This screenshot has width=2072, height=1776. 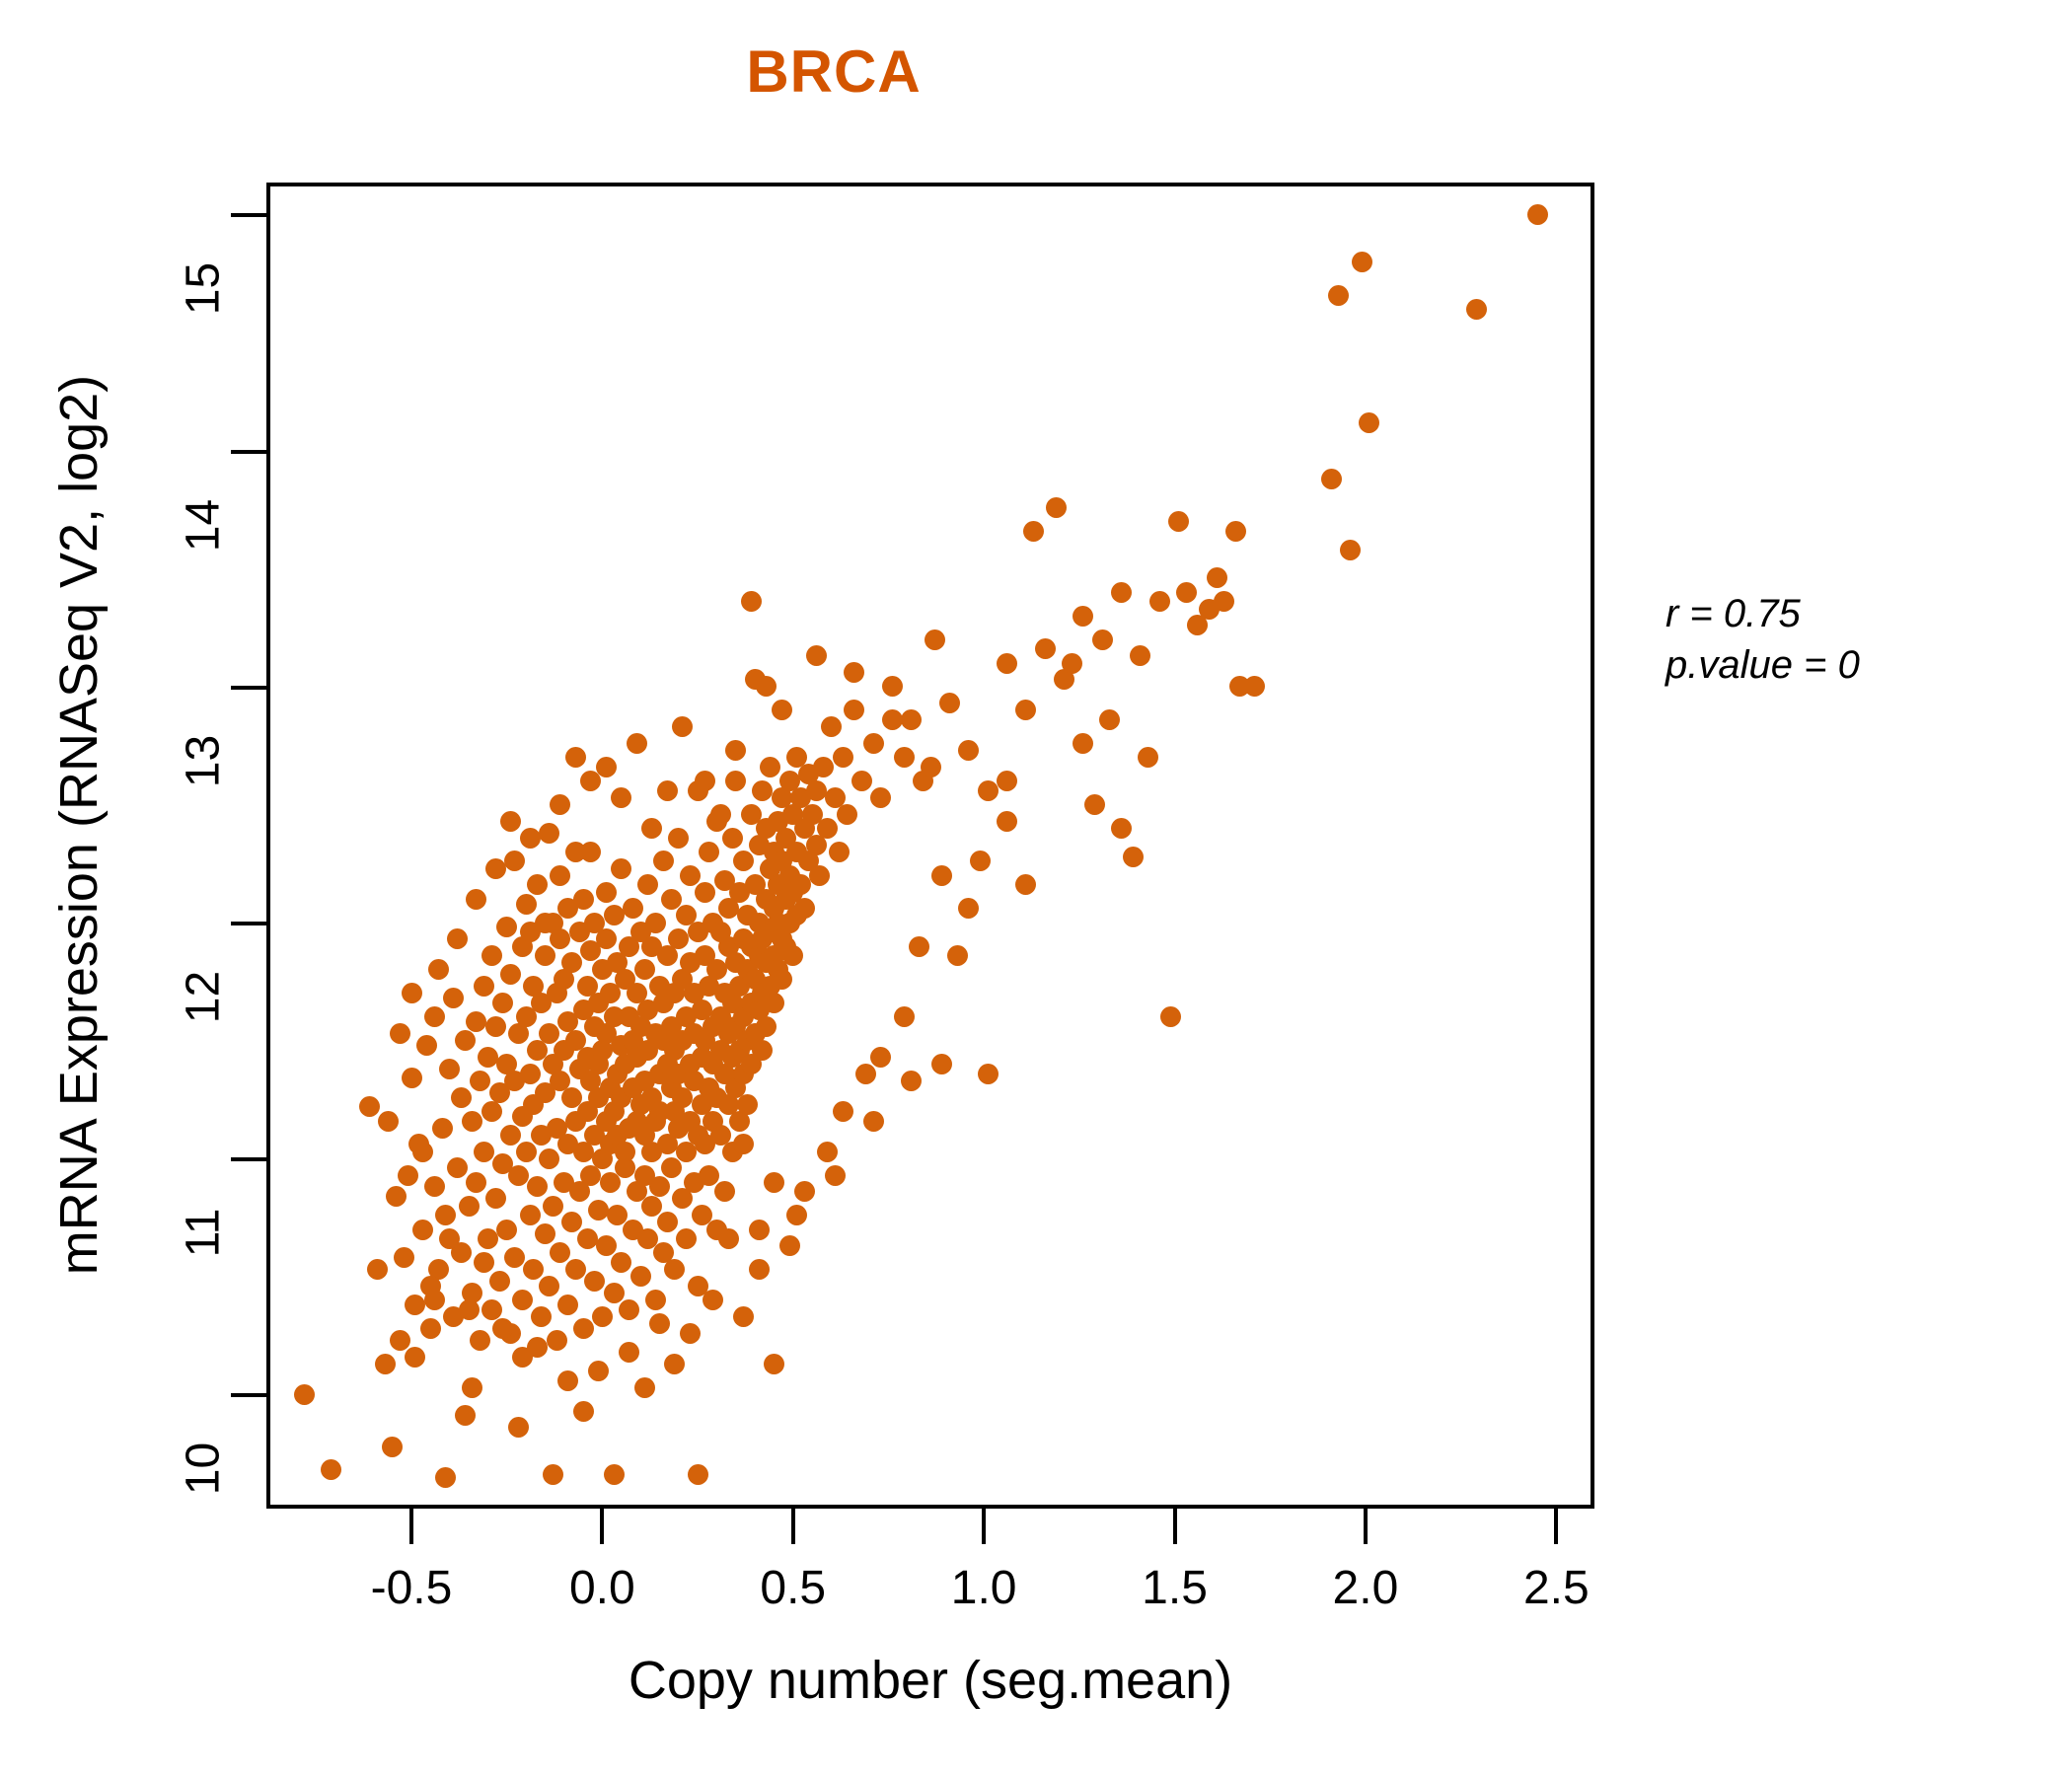 I want to click on y-axis-tick, so click(x=249, y=452).